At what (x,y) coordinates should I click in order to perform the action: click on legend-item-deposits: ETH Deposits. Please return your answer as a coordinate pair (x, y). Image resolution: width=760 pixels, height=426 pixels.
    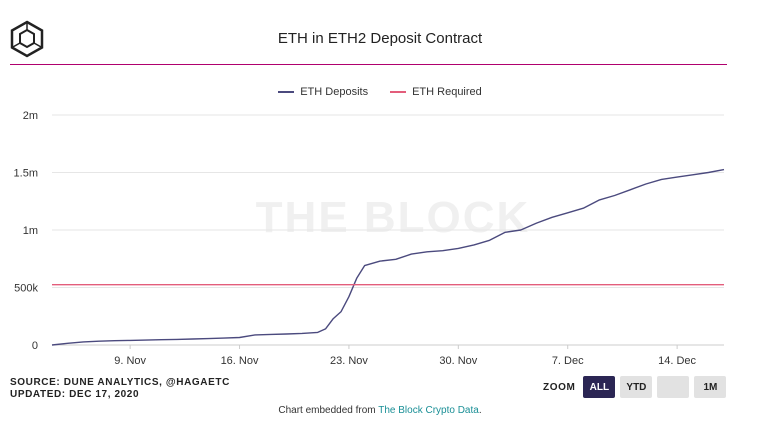
    Looking at the image, I should click on (323, 92).